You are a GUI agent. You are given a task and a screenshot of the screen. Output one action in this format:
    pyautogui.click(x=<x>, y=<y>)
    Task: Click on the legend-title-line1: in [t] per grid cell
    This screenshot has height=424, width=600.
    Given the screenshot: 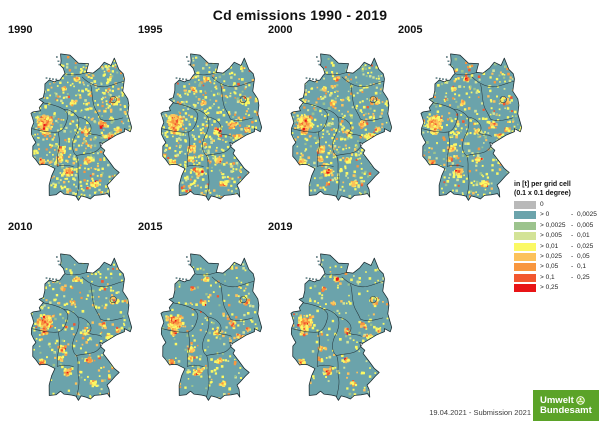 What is the action you would take?
    pyautogui.click(x=542, y=184)
    